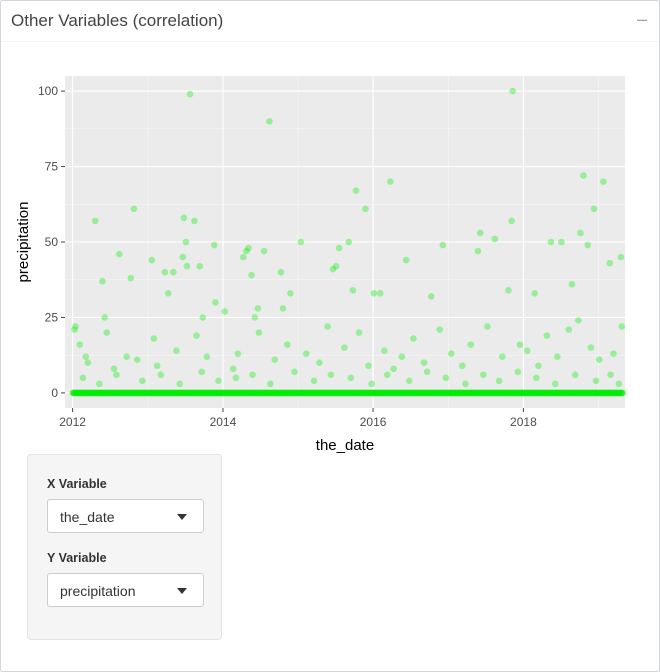 The height and width of the screenshot is (672, 660). I want to click on x-variable-select: the_date, so click(125, 516).